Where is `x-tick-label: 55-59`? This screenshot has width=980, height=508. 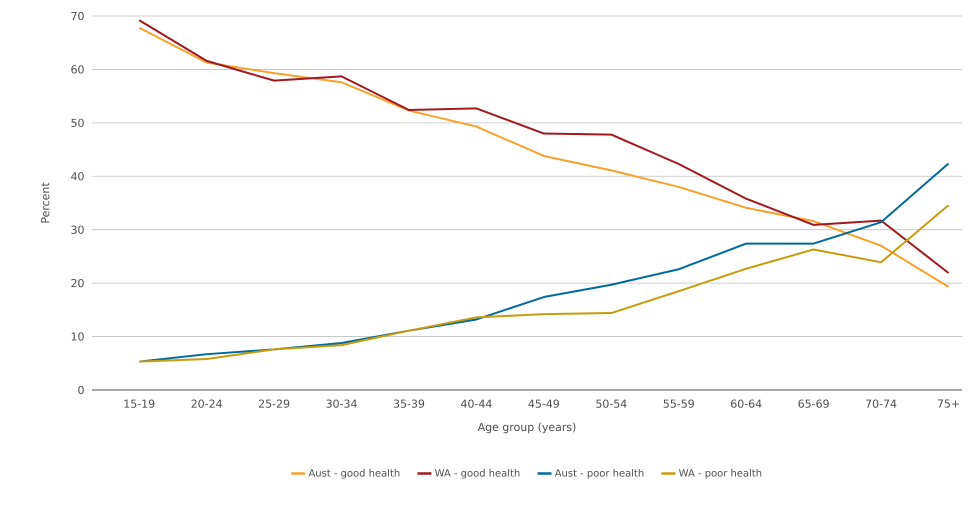
x-tick-label: 55-59 is located at coordinates (679, 404).